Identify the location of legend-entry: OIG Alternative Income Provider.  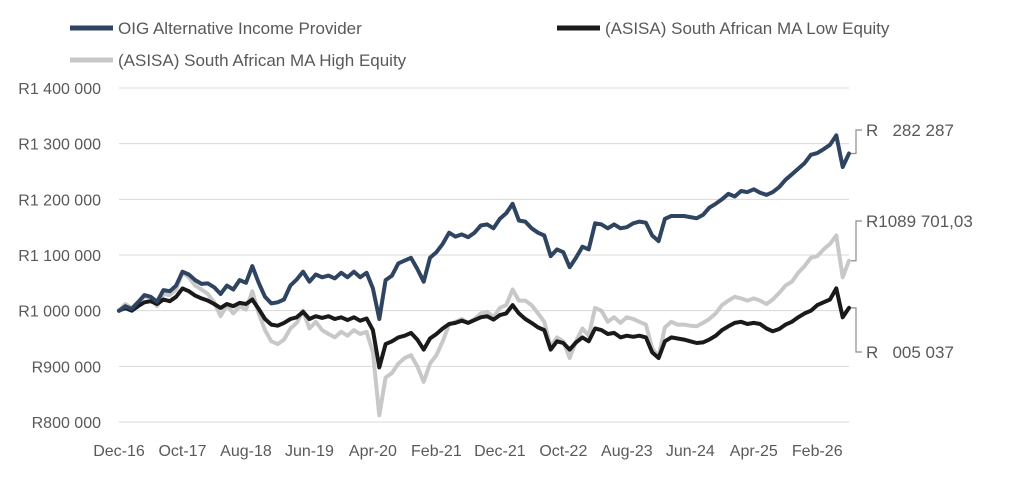
(240, 28).